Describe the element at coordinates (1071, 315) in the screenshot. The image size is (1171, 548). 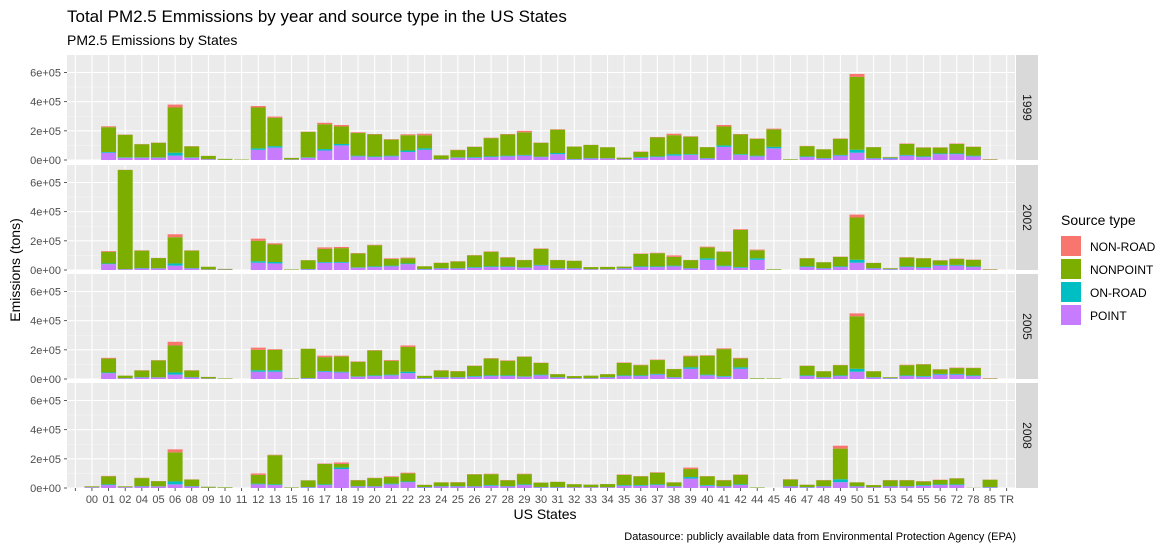
I see `legend-key-point` at that location.